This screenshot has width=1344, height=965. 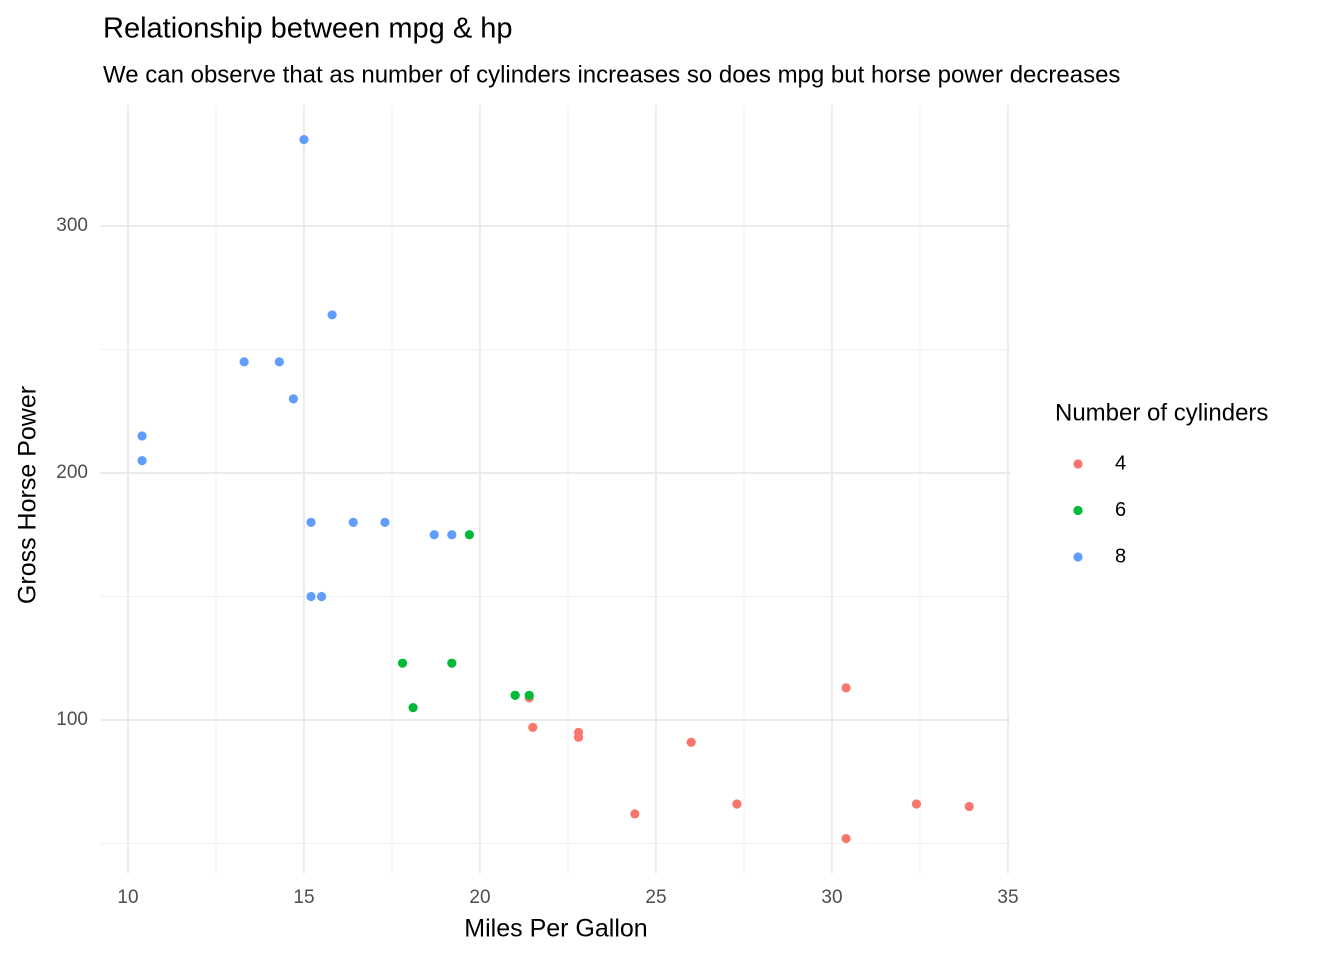 What do you see at coordinates (831, 897) in the screenshot?
I see `x-tick-label: 30` at bounding box center [831, 897].